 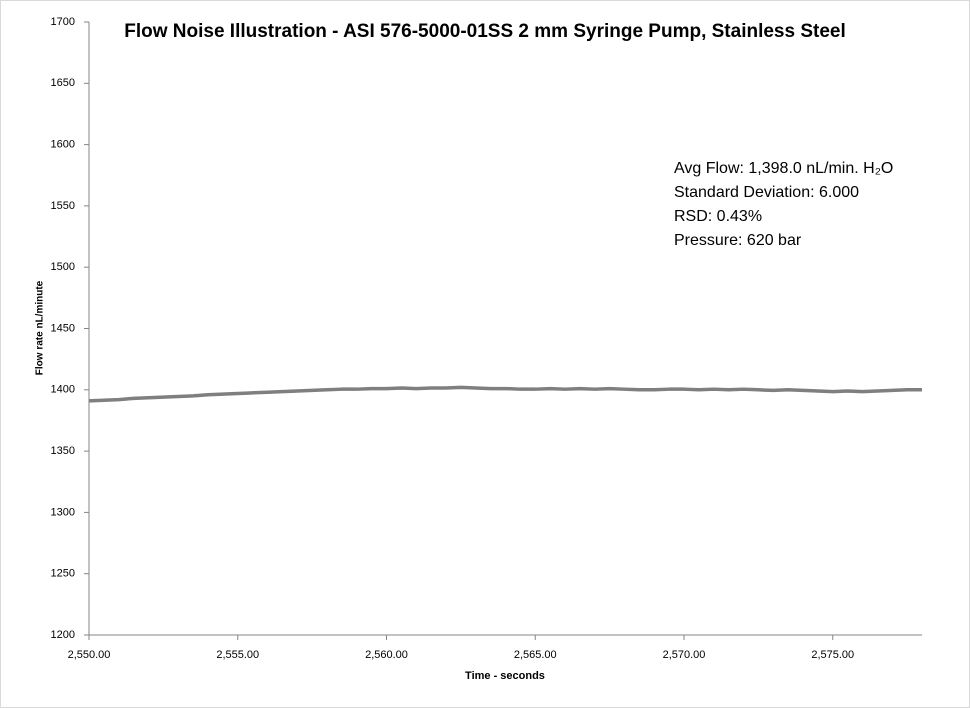 I want to click on x-tick-label: 2,560.00, so click(x=386, y=655).